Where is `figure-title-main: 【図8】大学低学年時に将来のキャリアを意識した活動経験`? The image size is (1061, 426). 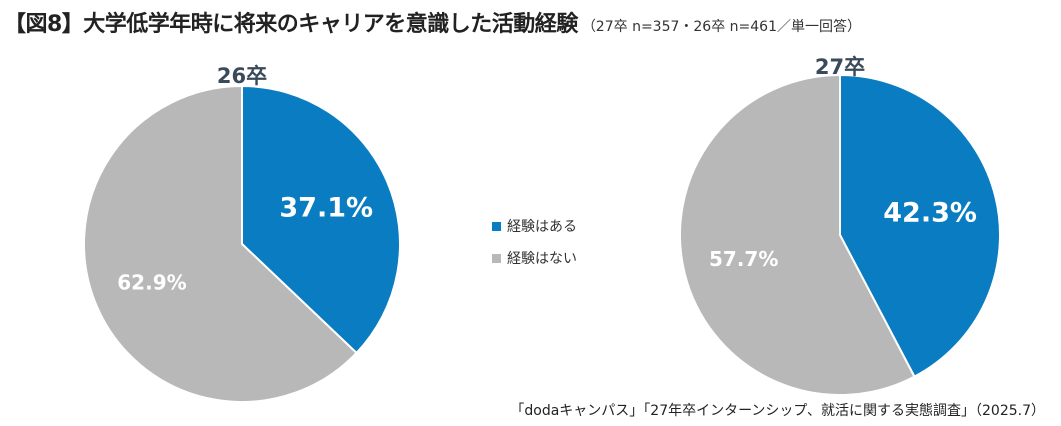 figure-title-main: 【図8】大学低学年時に将来のキャリアを意識した活動経験 is located at coordinates (291, 24).